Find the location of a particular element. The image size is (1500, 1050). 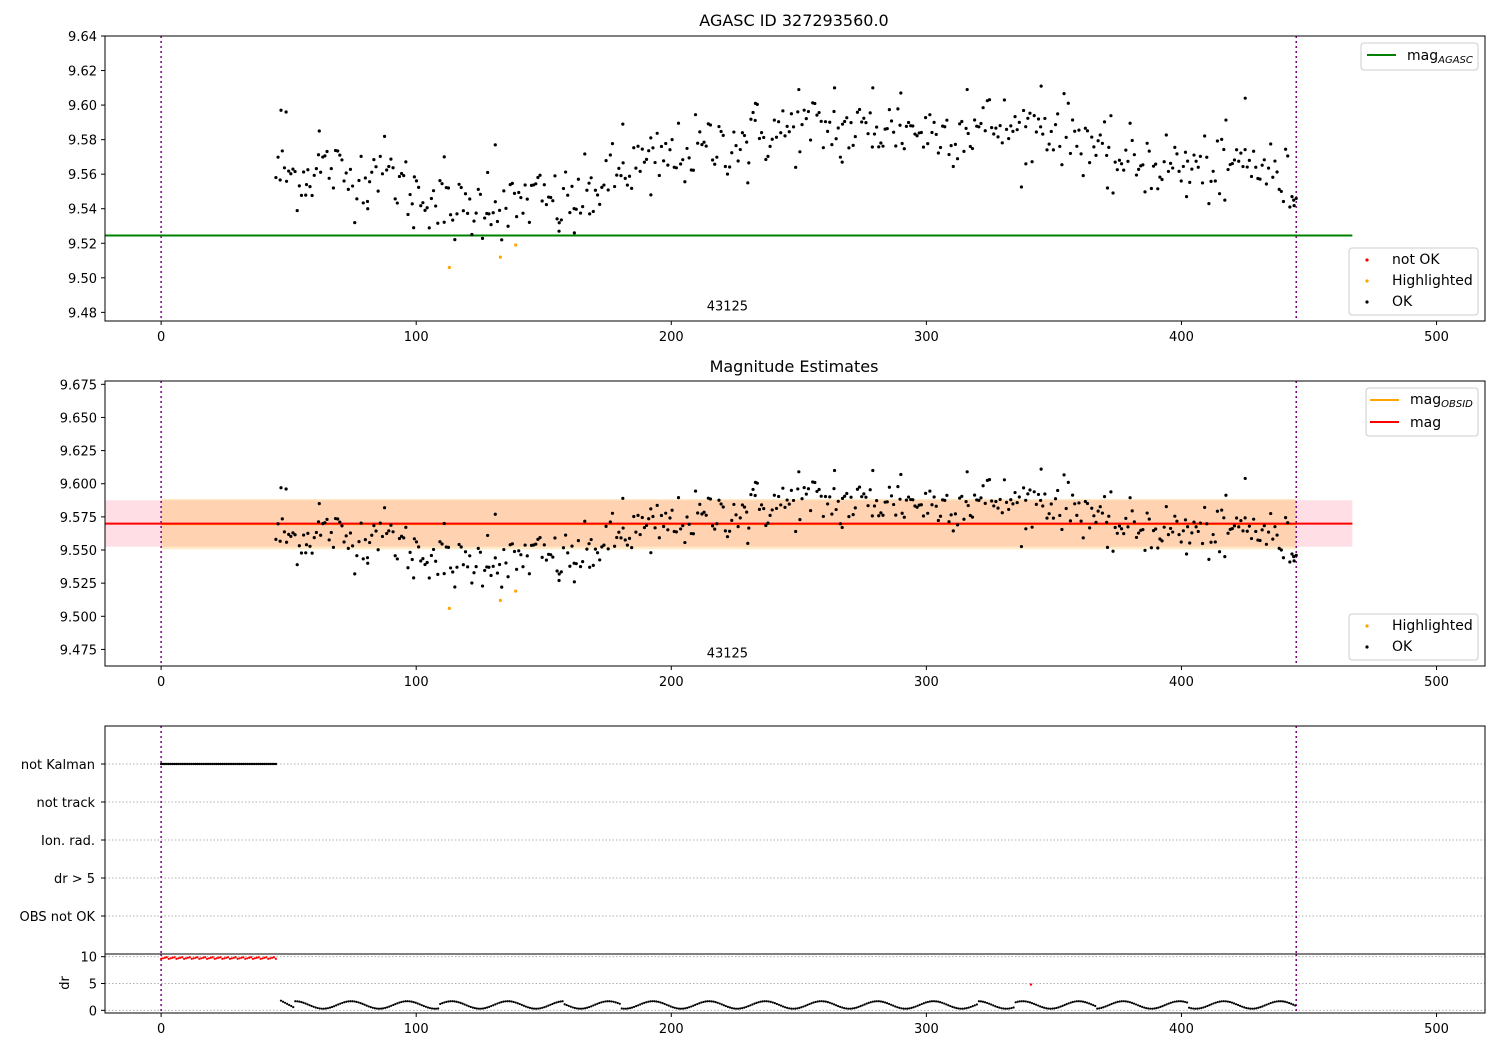

x-tick-label: 500 is located at coordinates (1436, 1029).